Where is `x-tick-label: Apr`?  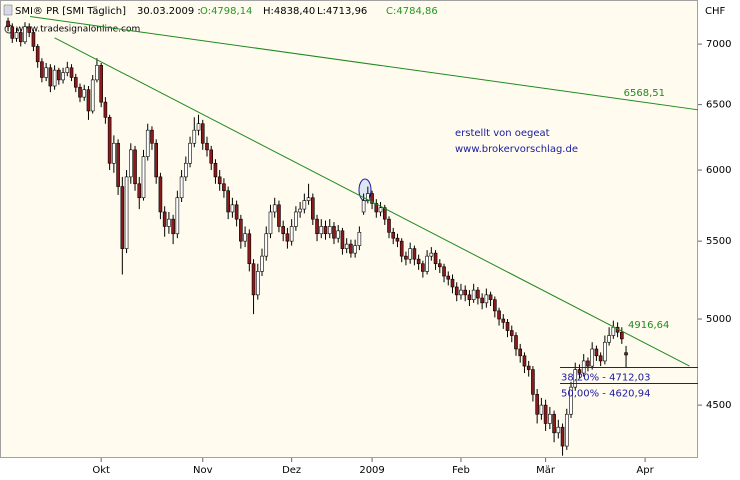
x-tick-label: Apr is located at coordinates (645, 470).